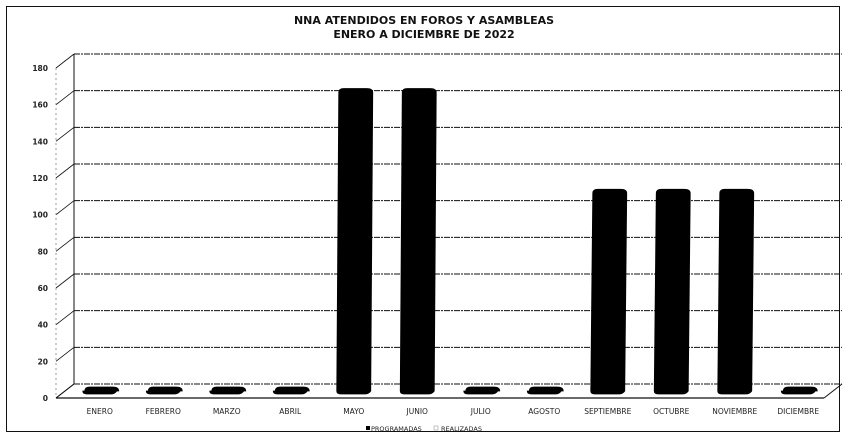 The image size is (848, 441). I want to click on y-tick-label: 160, so click(40, 105).